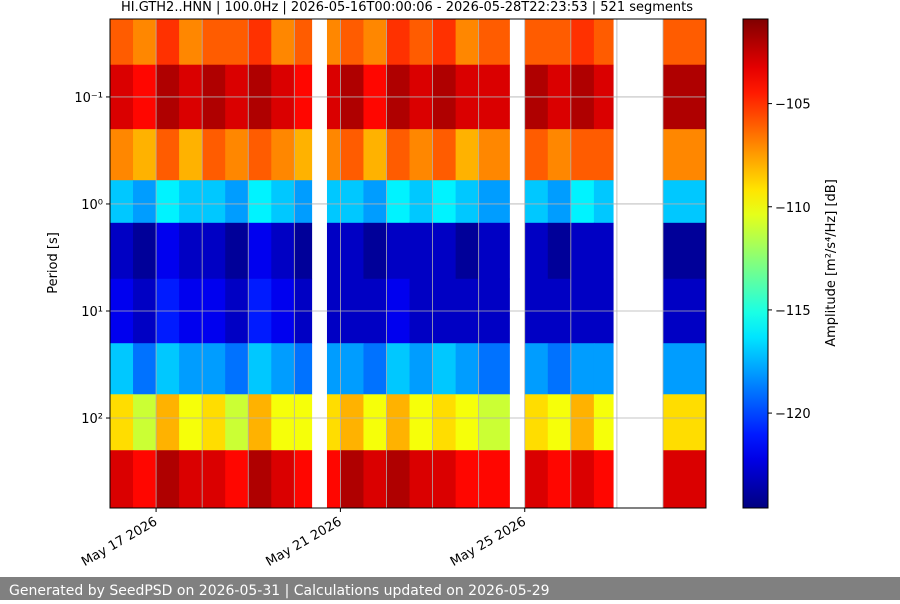 The height and width of the screenshot is (604, 900). Describe the element at coordinates (793, 105) in the screenshot. I see `colorbar-tick-label: −105` at that location.